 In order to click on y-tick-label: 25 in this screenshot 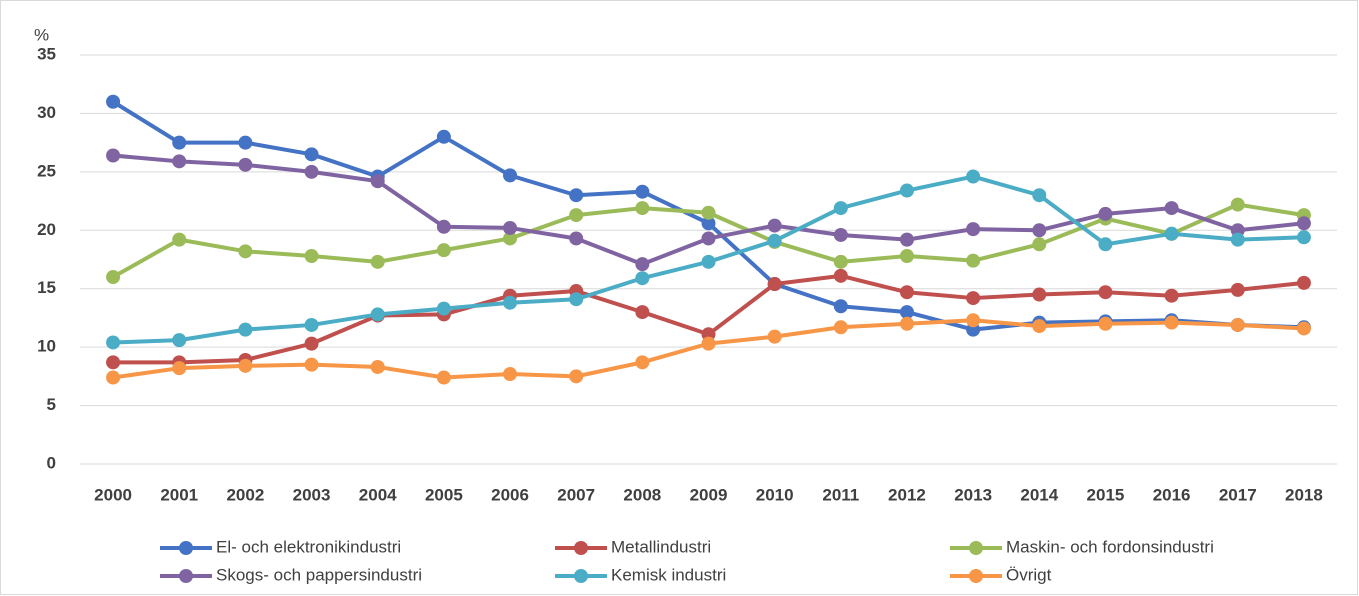, I will do `click(46, 170)`.